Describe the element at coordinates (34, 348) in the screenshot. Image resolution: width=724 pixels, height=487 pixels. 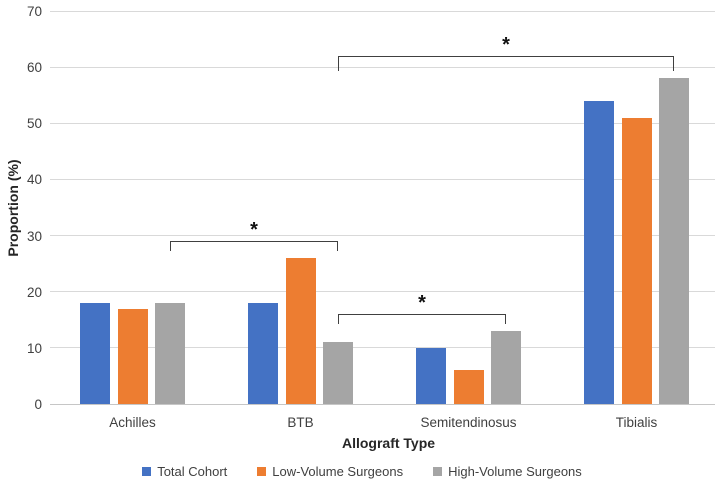
I see `y-tick-label: 10` at that location.